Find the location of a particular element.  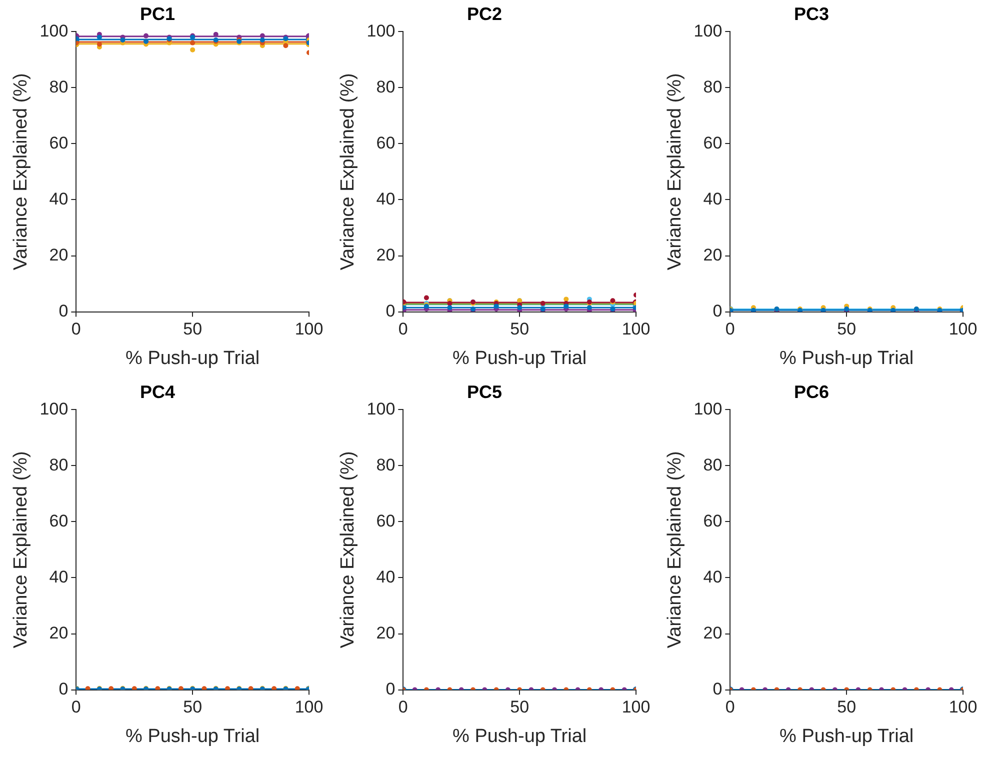

chart-title: PC1 is located at coordinates (158, 14).